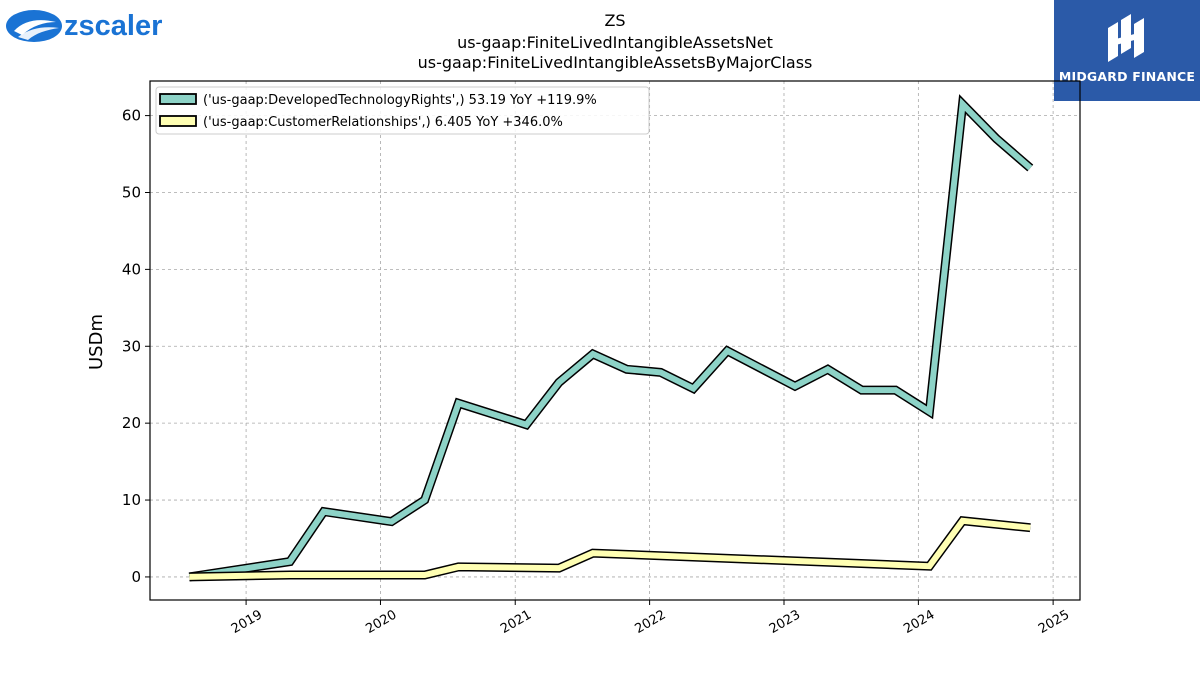  I want to click on legend-box, so click(402, 110).